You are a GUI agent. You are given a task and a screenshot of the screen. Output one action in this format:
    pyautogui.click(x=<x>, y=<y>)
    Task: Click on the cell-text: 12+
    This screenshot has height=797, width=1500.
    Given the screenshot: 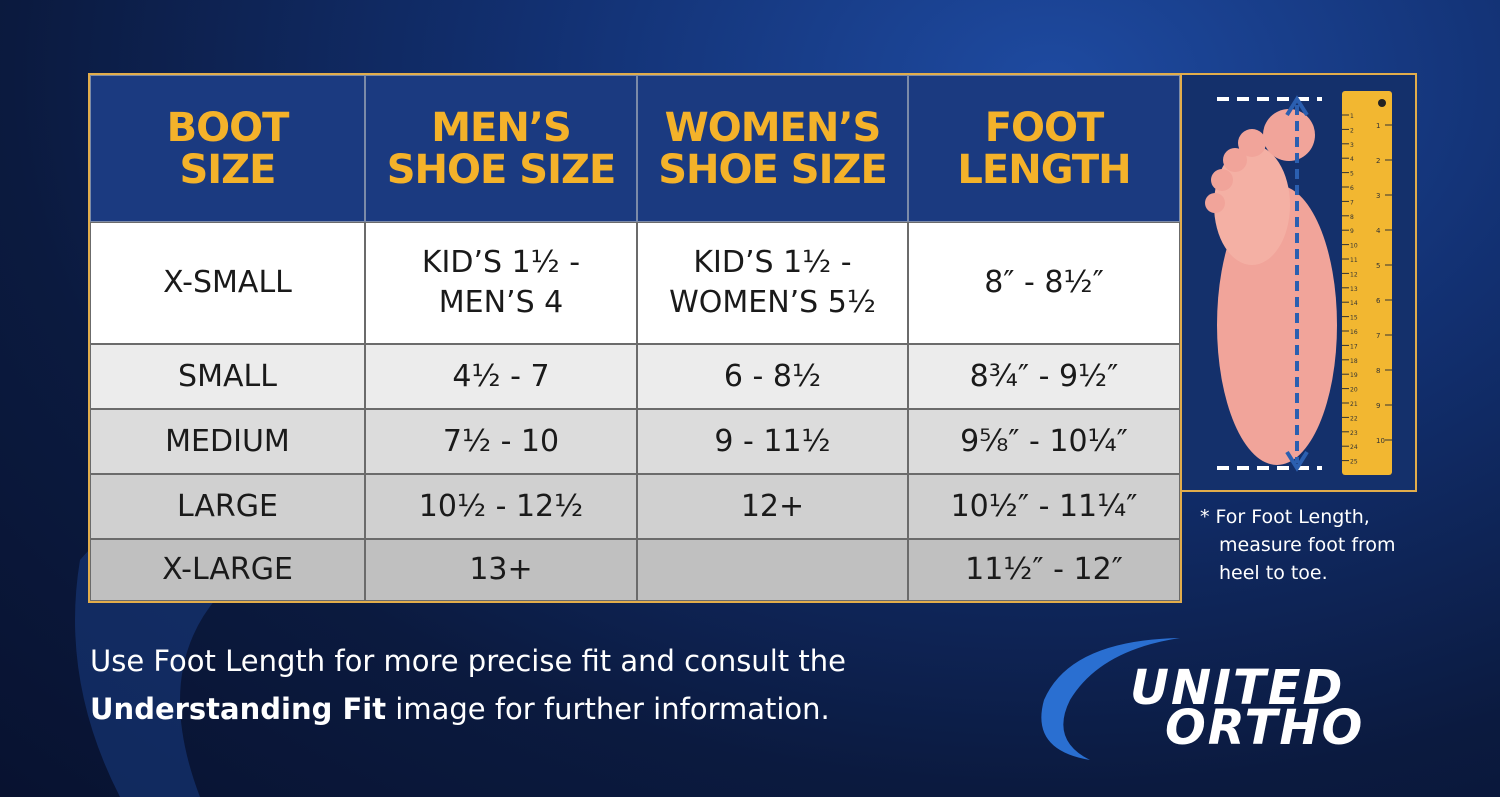 What is the action you would take?
    pyautogui.click(x=772, y=506)
    